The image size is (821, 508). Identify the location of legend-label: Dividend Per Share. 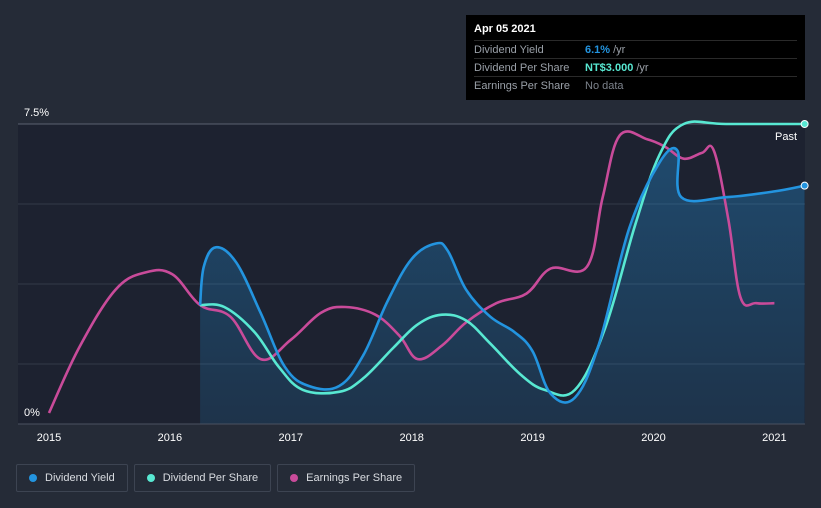
(210, 478).